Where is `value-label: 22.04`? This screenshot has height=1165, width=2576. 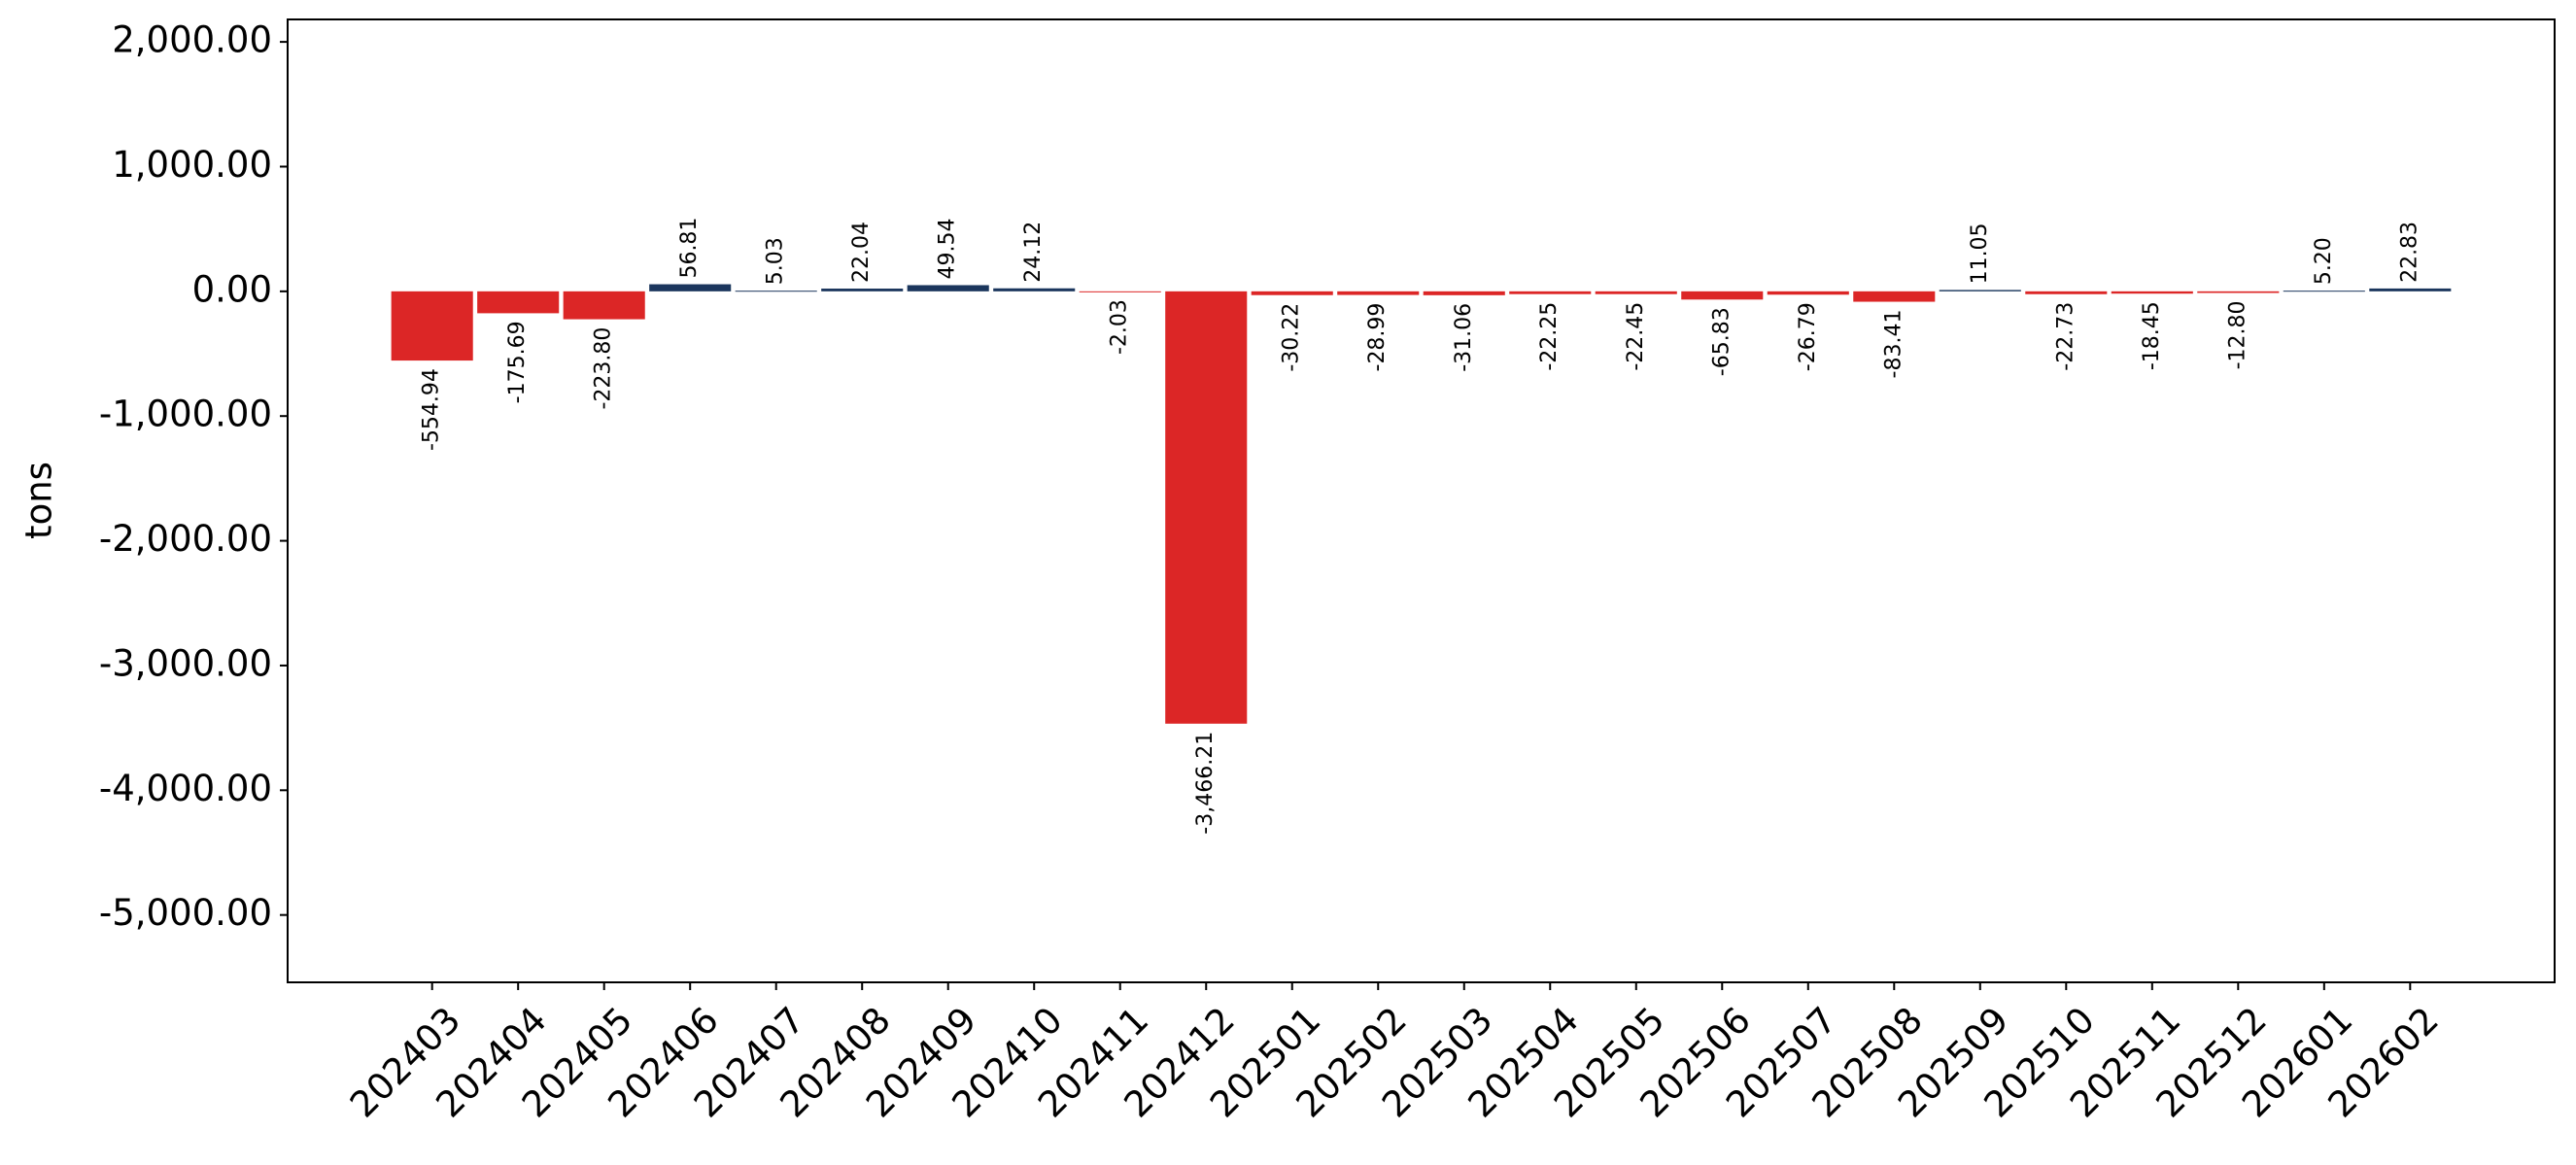
value-label: 22.04 is located at coordinates (861, 252).